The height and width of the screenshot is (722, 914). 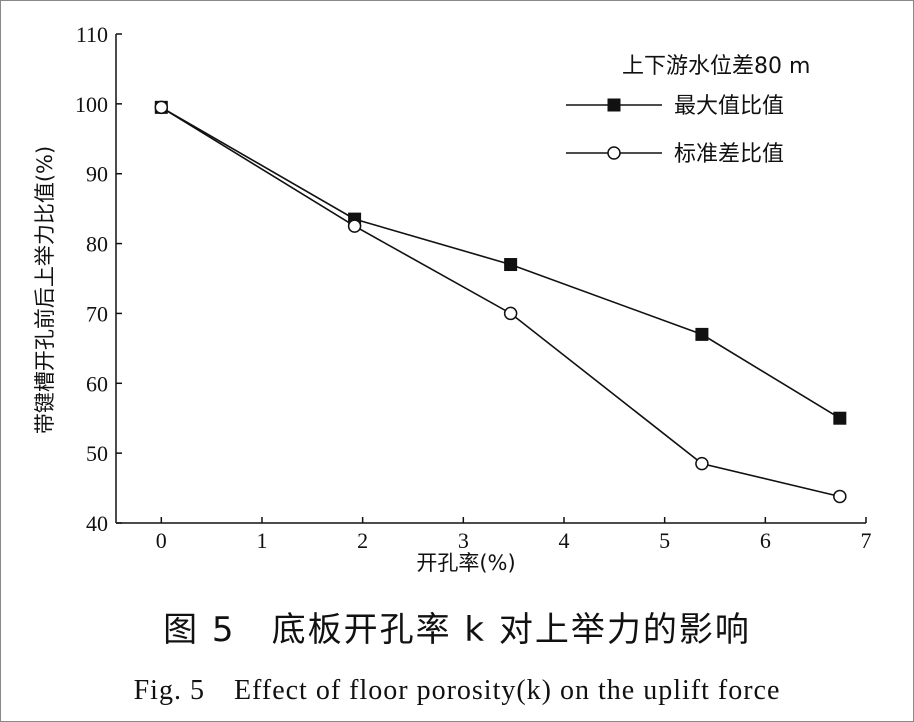 I want to click on legend-entry: 最大值比值, so click(x=675, y=106).